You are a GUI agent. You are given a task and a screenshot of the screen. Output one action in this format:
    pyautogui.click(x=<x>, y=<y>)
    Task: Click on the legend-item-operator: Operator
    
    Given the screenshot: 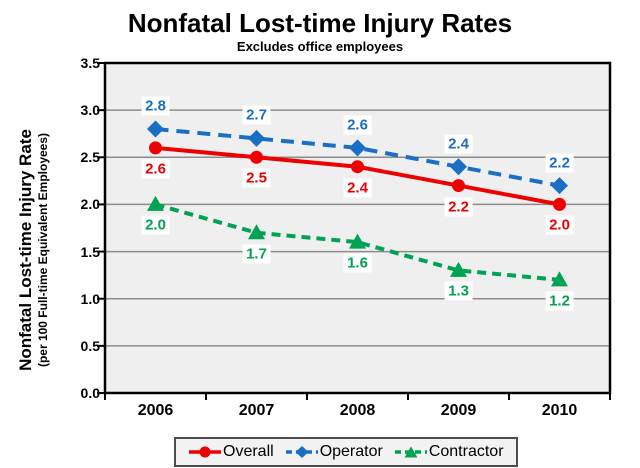 What is the action you would take?
    pyautogui.click(x=334, y=452)
    